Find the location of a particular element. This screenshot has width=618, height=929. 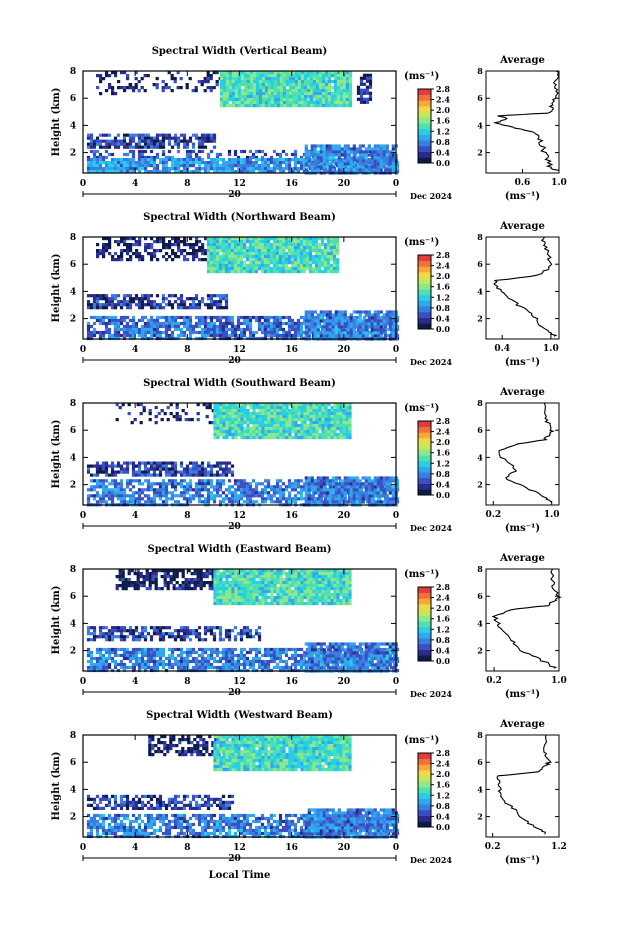

average-unit: (ms⁻¹) is located at coordinates (522, 362).